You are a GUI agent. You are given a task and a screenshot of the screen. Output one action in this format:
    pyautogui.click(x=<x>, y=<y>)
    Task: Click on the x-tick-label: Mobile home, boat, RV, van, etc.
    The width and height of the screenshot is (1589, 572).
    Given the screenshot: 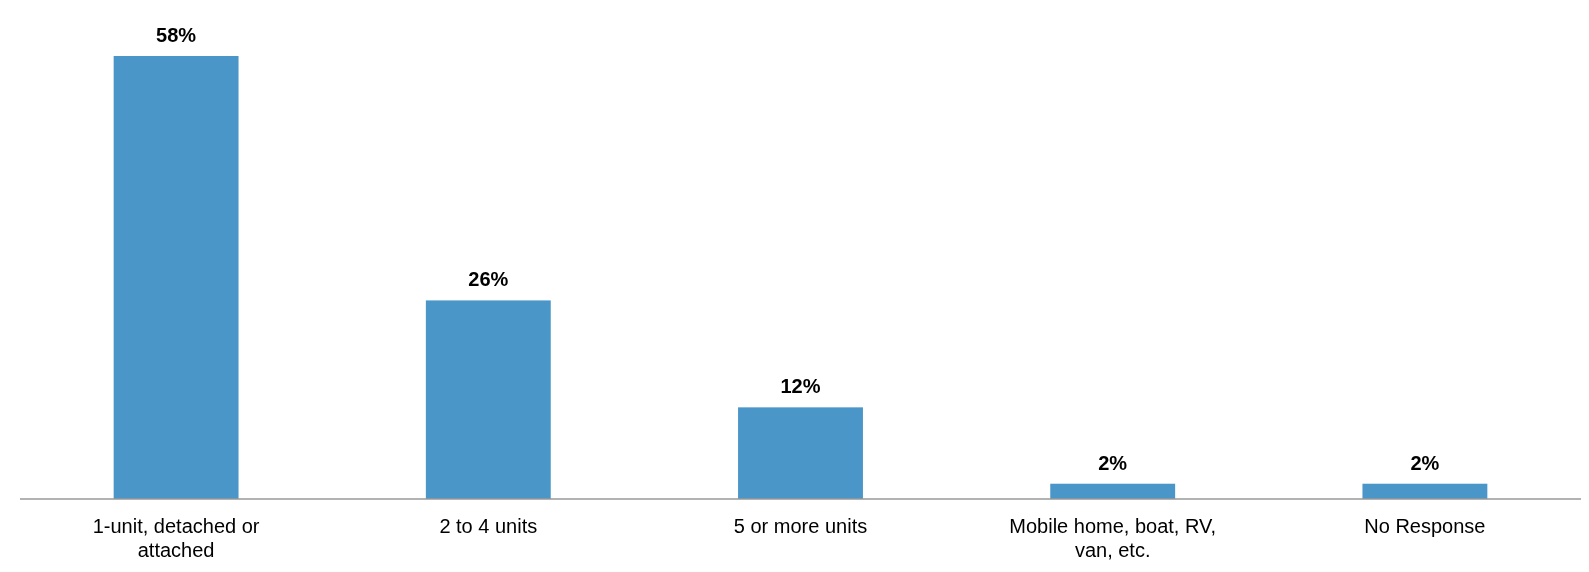 What is the action you would take?
    pyautogui.click(x=1113, y=538)
    